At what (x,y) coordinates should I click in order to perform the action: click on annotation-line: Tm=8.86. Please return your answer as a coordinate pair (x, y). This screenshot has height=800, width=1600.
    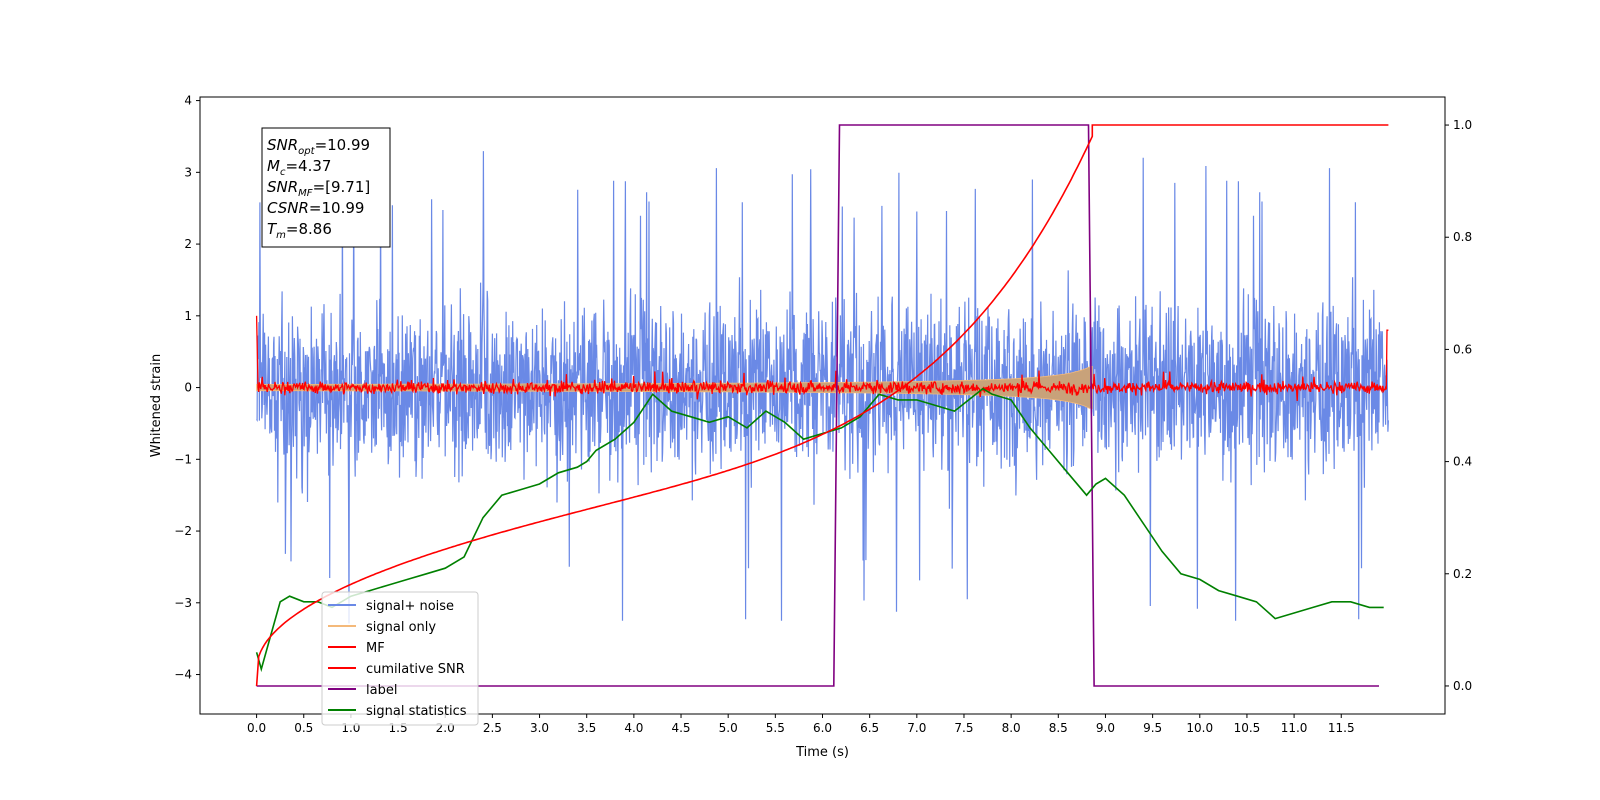
    Looking at the image, I should click on (299, 230).